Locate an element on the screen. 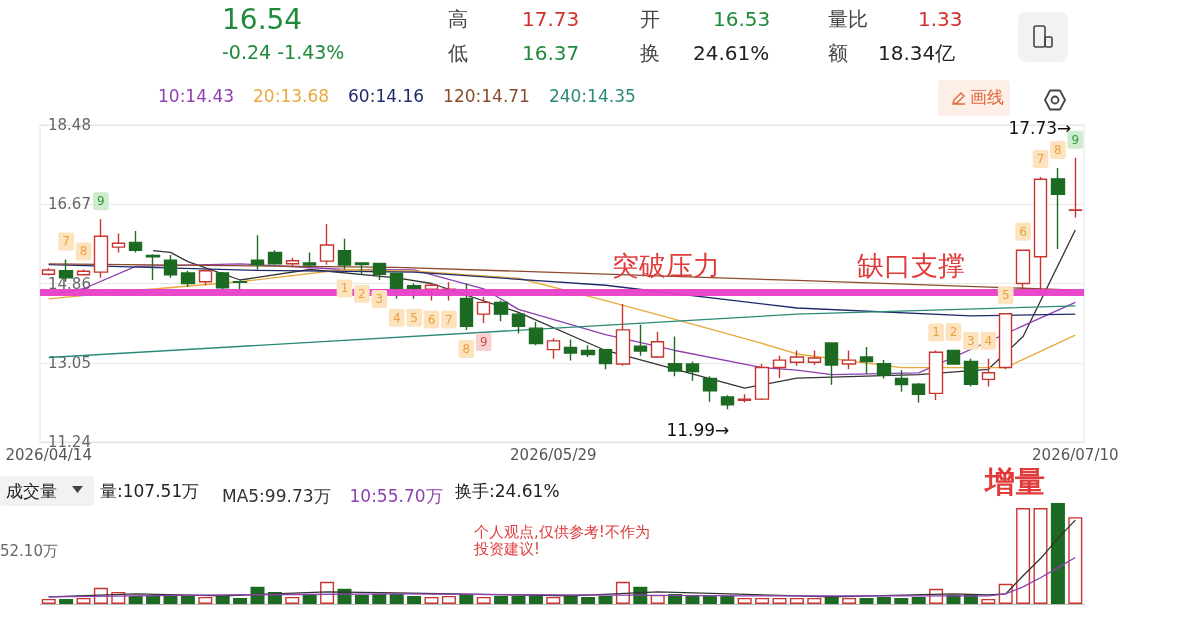  text: 换 is located at coordinates (650, 53).